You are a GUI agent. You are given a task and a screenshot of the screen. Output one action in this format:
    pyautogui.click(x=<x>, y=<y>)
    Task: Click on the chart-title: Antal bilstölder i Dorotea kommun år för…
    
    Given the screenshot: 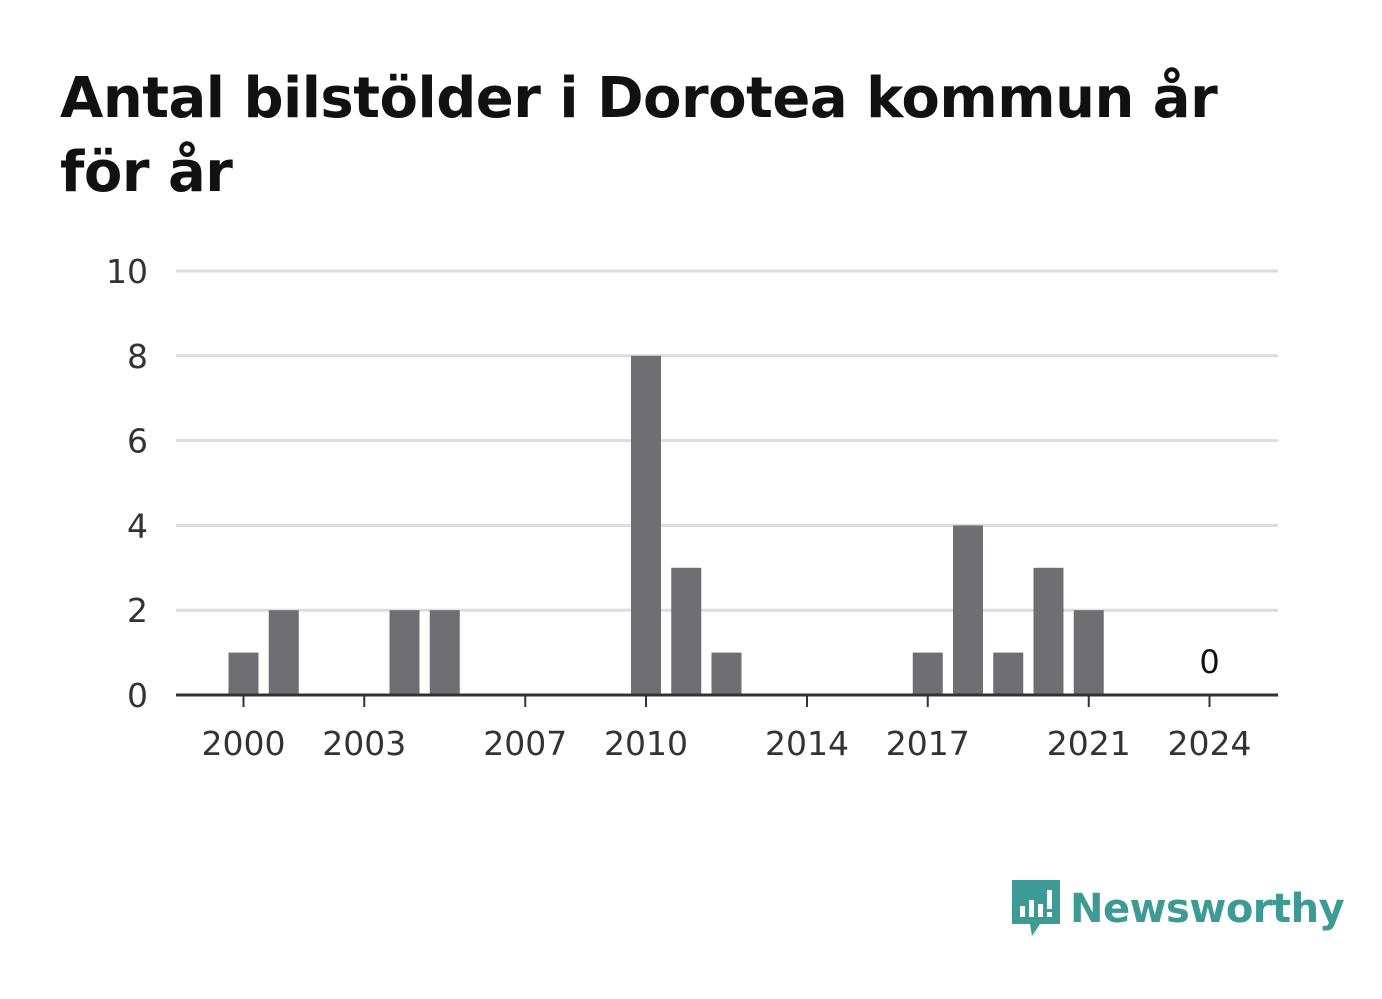 What is the action you would take?
    pyautogui.click(x=639, y=135)
    